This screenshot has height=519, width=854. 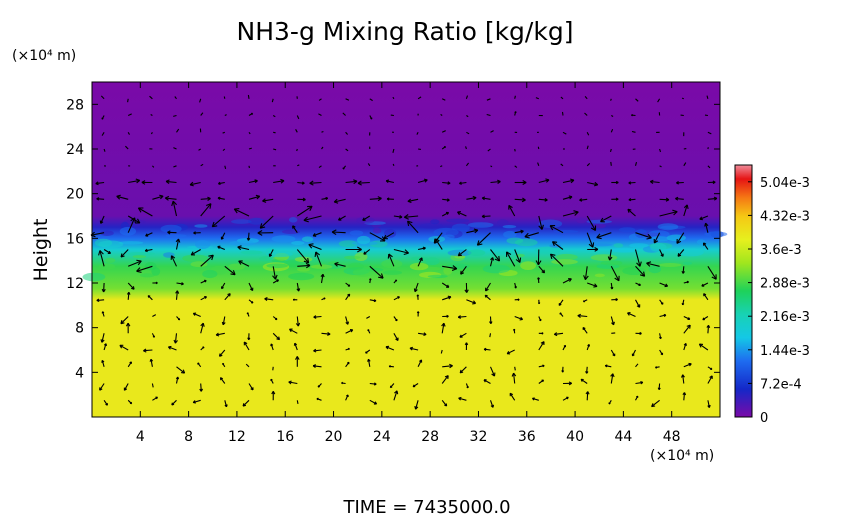 I want to click on colorbar-tick-label: 3.6e-3, so click(x=781, y=250).